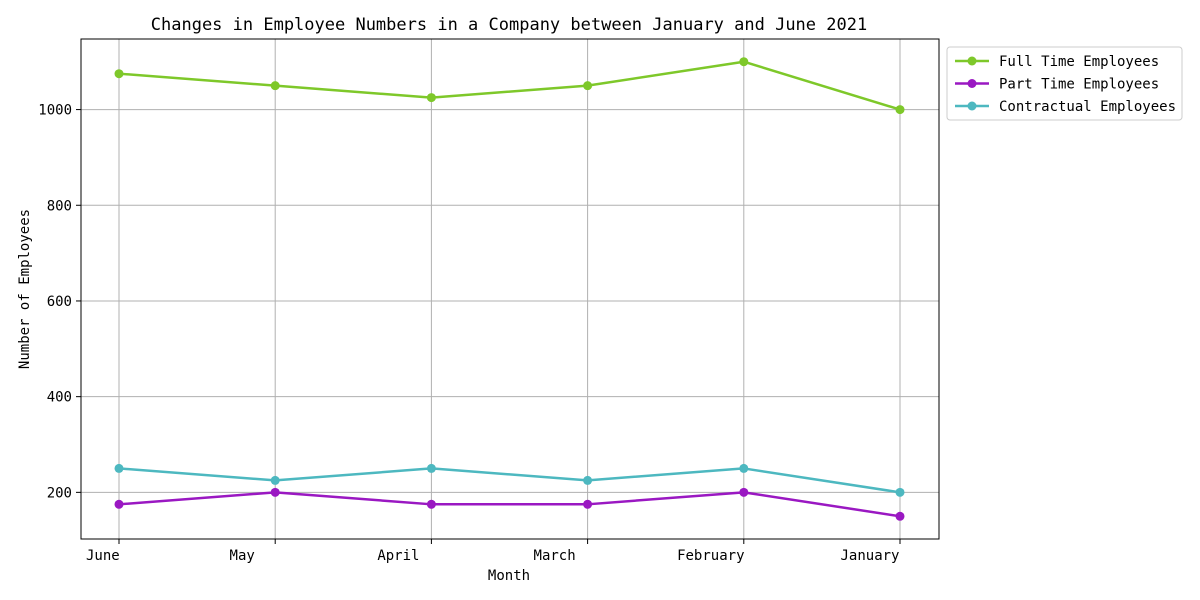  I want to click on legend-box, so click(1064, 83).